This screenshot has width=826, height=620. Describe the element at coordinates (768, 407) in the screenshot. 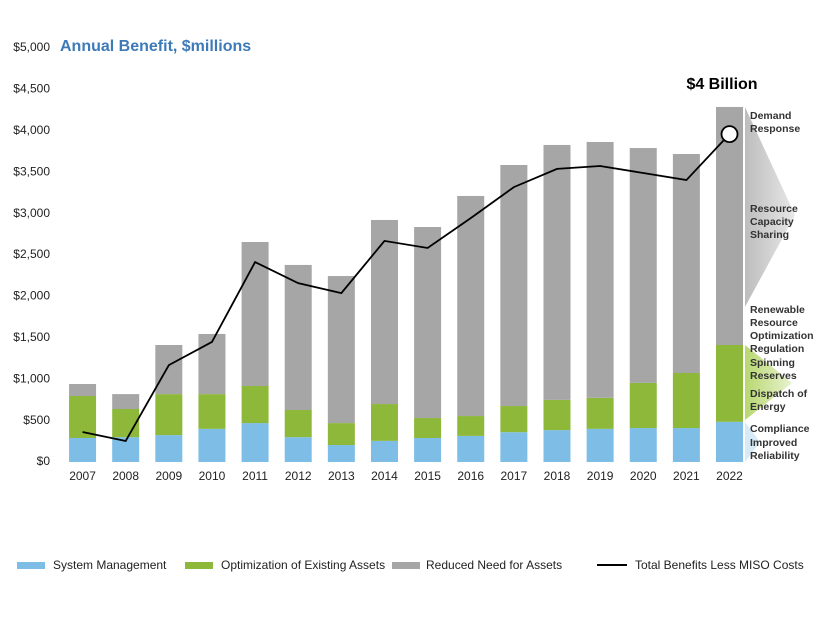

I see `annotation: Energy` at that location.